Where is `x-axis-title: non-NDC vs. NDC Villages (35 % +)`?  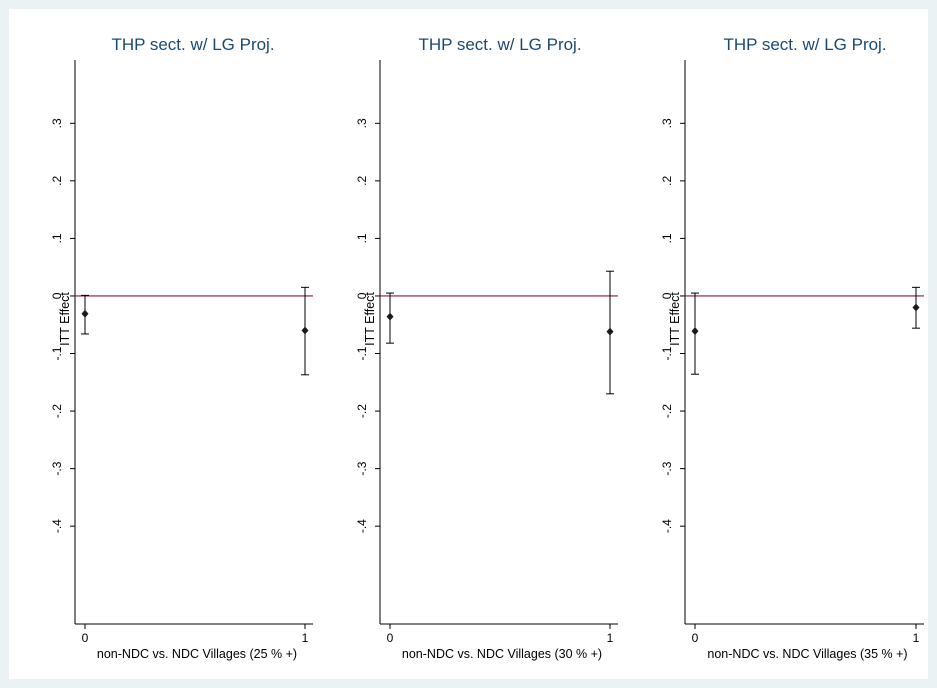 x-axis-title: non-NDC vs. NDC Villages (35 % +) is located at coordinates (807, 654).